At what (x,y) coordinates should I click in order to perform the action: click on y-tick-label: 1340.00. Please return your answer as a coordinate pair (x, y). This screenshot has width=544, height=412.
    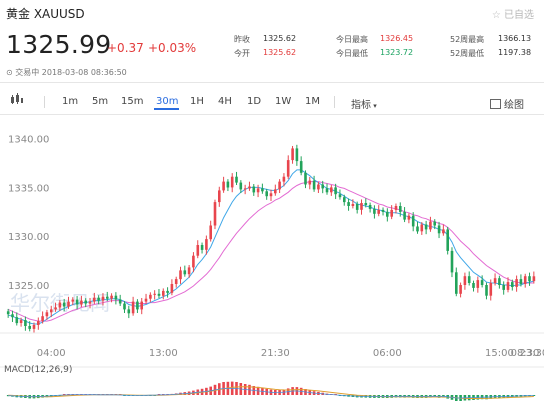
    Looking at the image, I should click on (28, 140).